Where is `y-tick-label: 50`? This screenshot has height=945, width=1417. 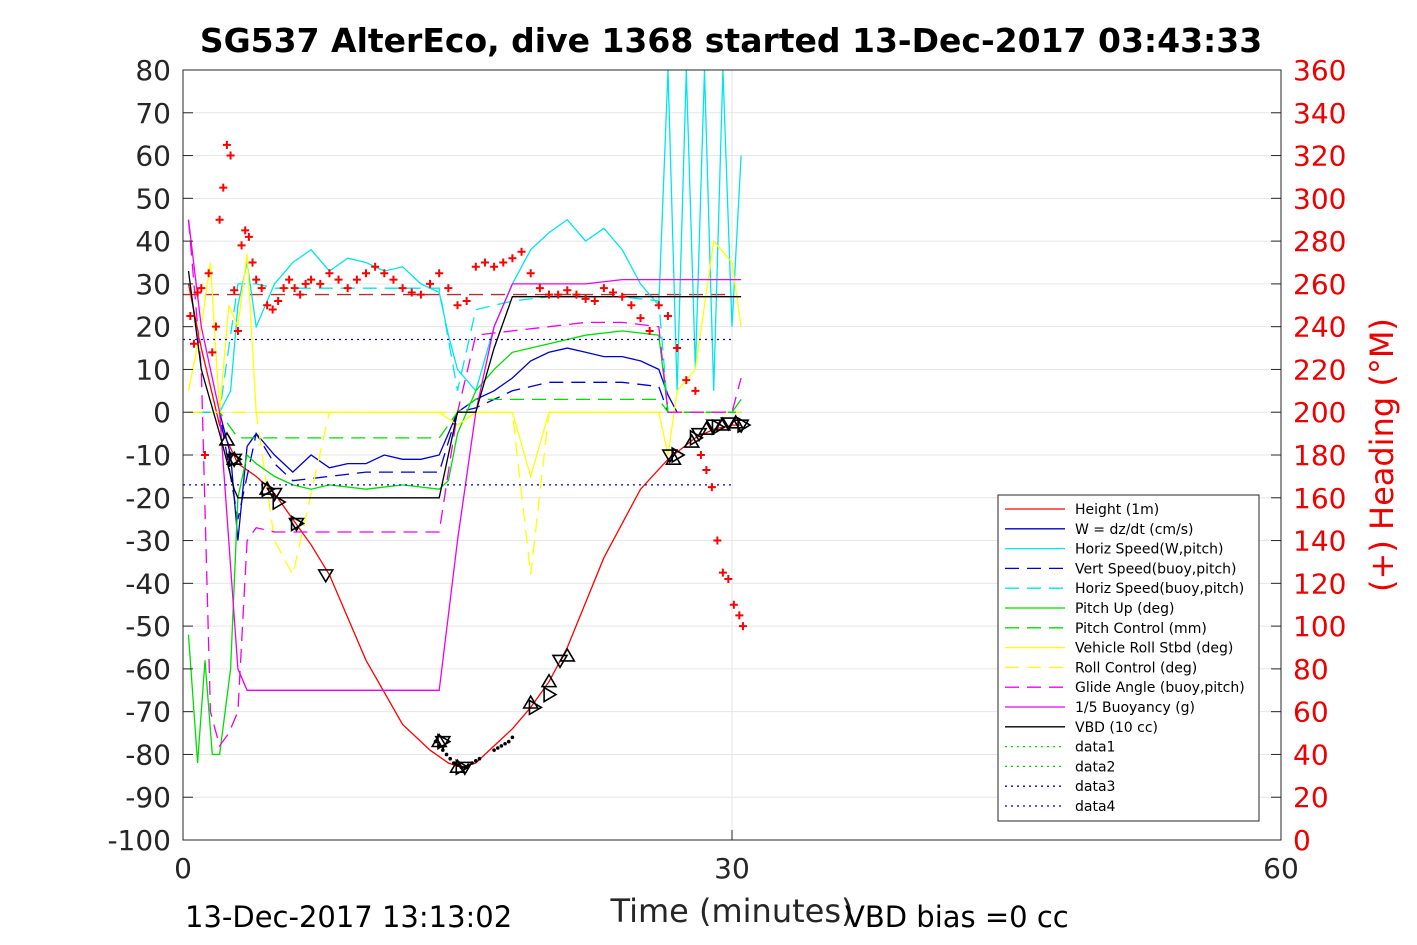
y-tick-label: 50 is located at coordinates (153, 198).